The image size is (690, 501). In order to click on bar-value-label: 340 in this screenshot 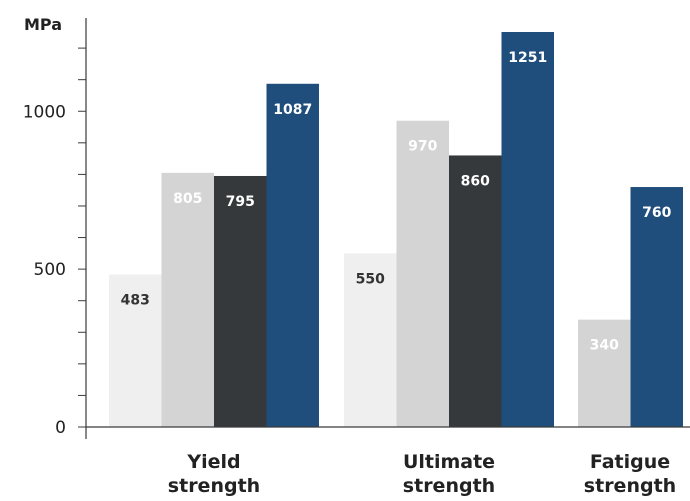, I will do `click(604, 346)`.